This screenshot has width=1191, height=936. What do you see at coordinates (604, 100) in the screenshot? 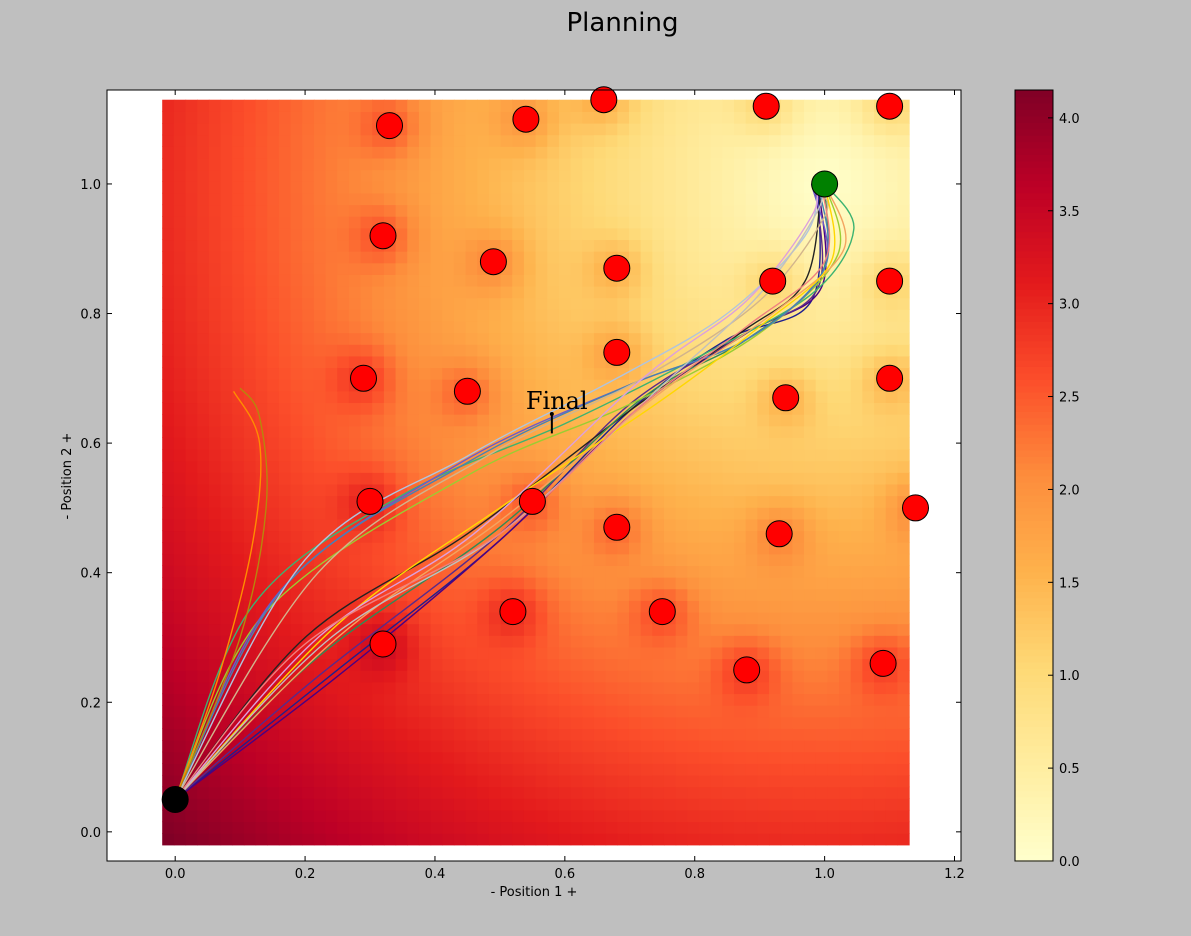
I see `obstacle-marker` at bounding box center [604, 100].